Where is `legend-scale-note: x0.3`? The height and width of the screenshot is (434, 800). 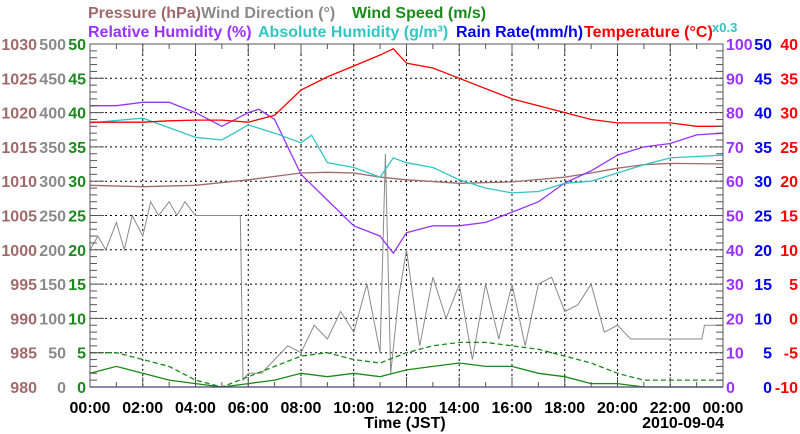 legend-scale-note: x0.3 is located at coordinates (724, 27).